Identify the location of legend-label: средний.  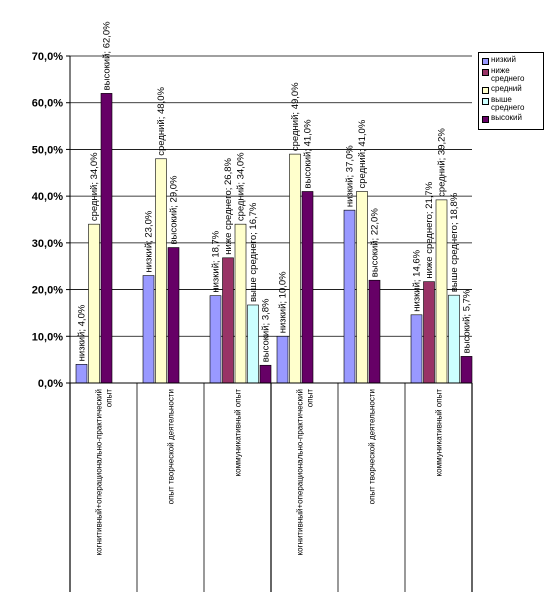
(506, 88).